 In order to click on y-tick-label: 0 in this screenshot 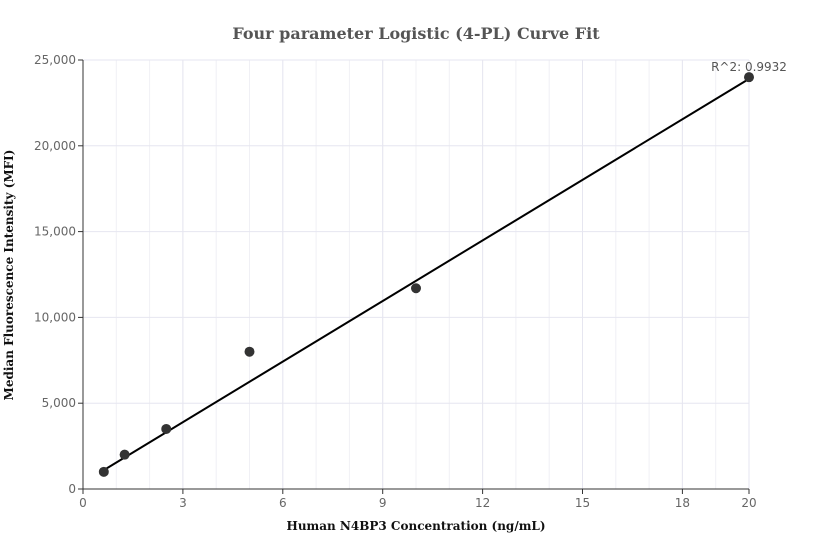, I will do `click(72, 489)`.